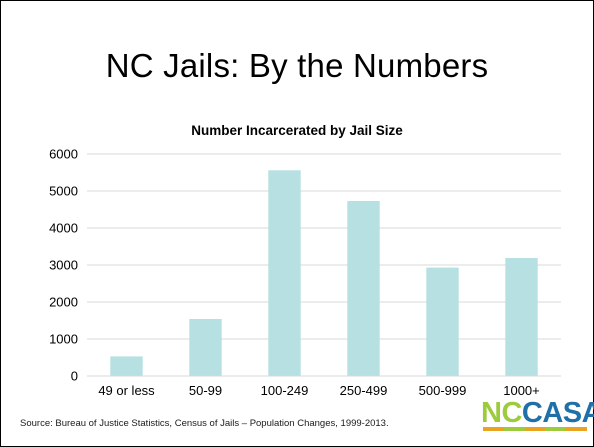  Describe the element at coordinates (63, 154) in the screenshot. I see `y-tick-label: 6000` at that location.